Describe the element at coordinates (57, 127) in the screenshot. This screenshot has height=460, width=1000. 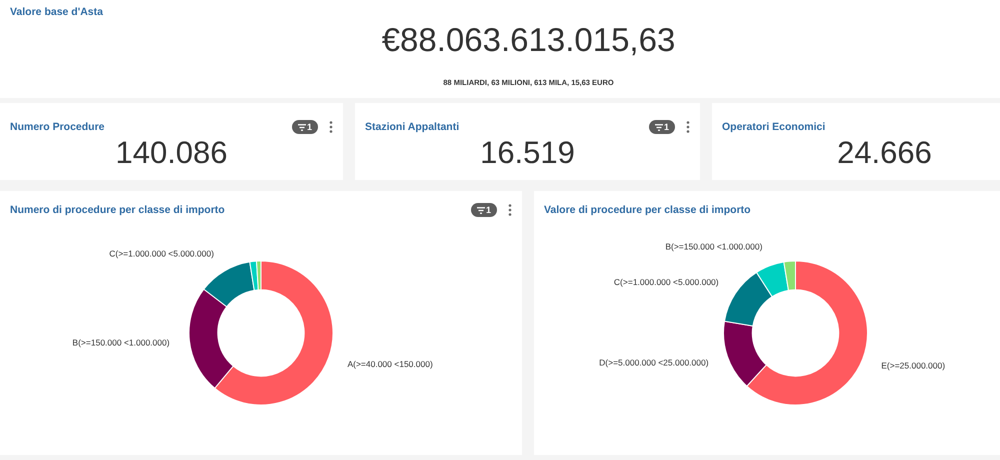
I see `text: Numero Procedure` at that location.